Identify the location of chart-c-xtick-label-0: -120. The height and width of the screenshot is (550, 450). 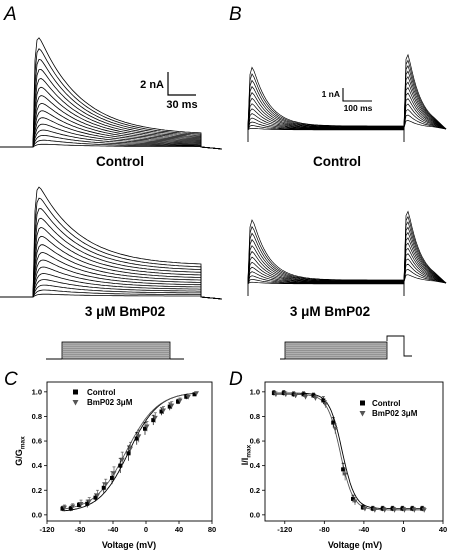
(46, 529).